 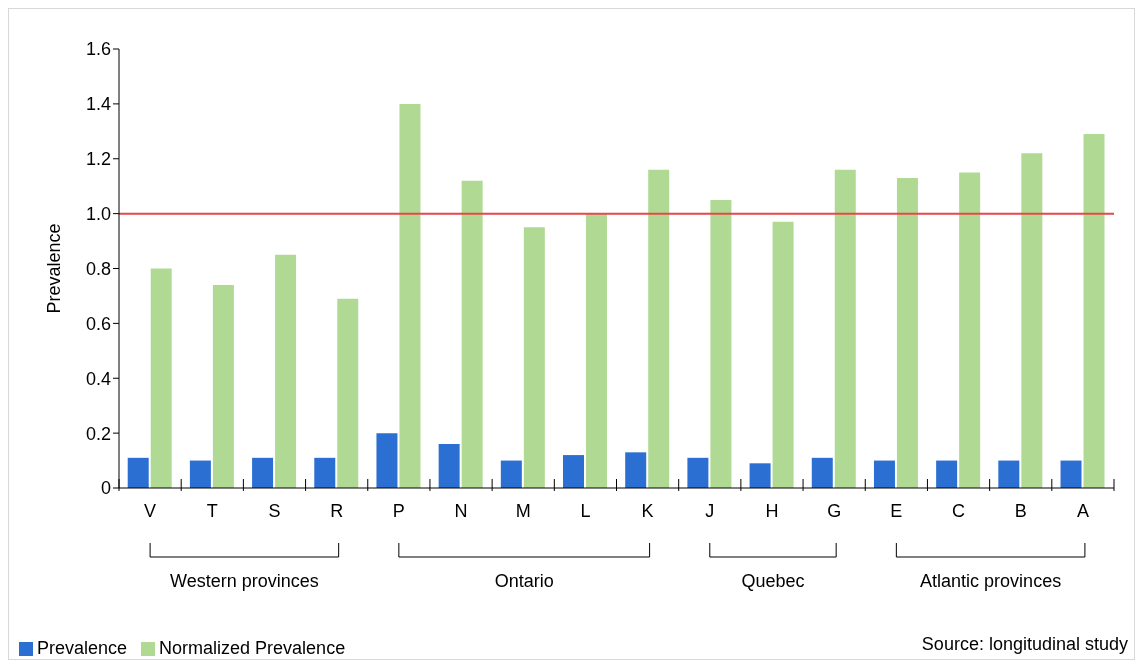 What do you see at coordinates (959, 510) in the screenshot?
I see `x-tick-label: C` at bounding box center [959, 510].